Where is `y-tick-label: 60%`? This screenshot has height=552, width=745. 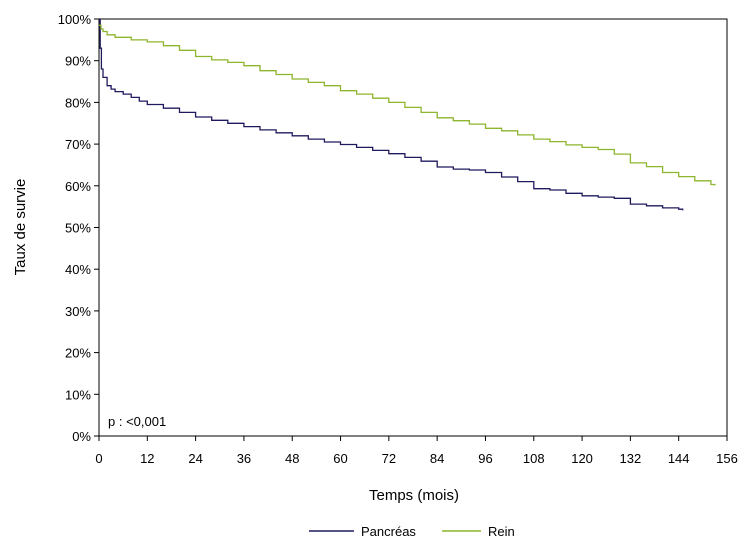
y-tick-label: 60% is located at coordinates (78, 186).